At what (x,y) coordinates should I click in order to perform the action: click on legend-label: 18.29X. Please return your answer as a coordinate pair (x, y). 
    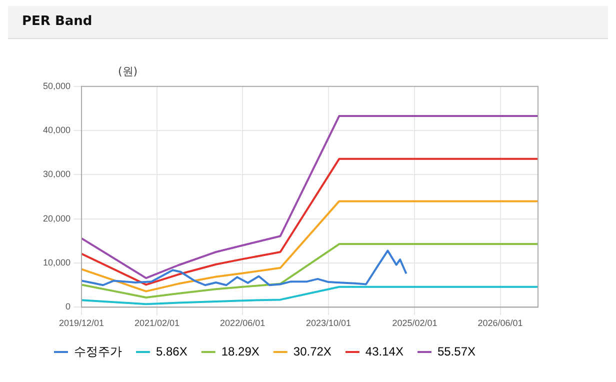
    Looking at the image, I should click on (240, 351).